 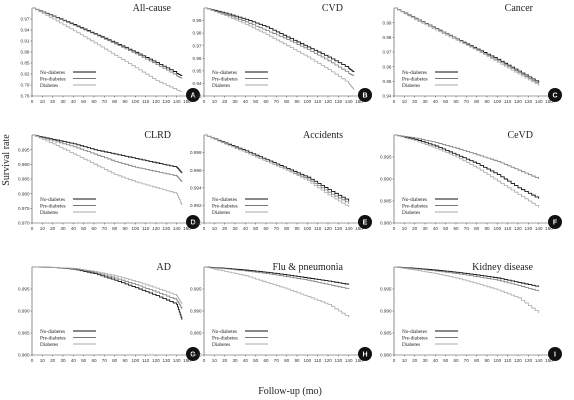 What do you see at coordinates (157, 135) in the screenshot?
I see `panel-title: CLRD` at bounding box center [157, 135].